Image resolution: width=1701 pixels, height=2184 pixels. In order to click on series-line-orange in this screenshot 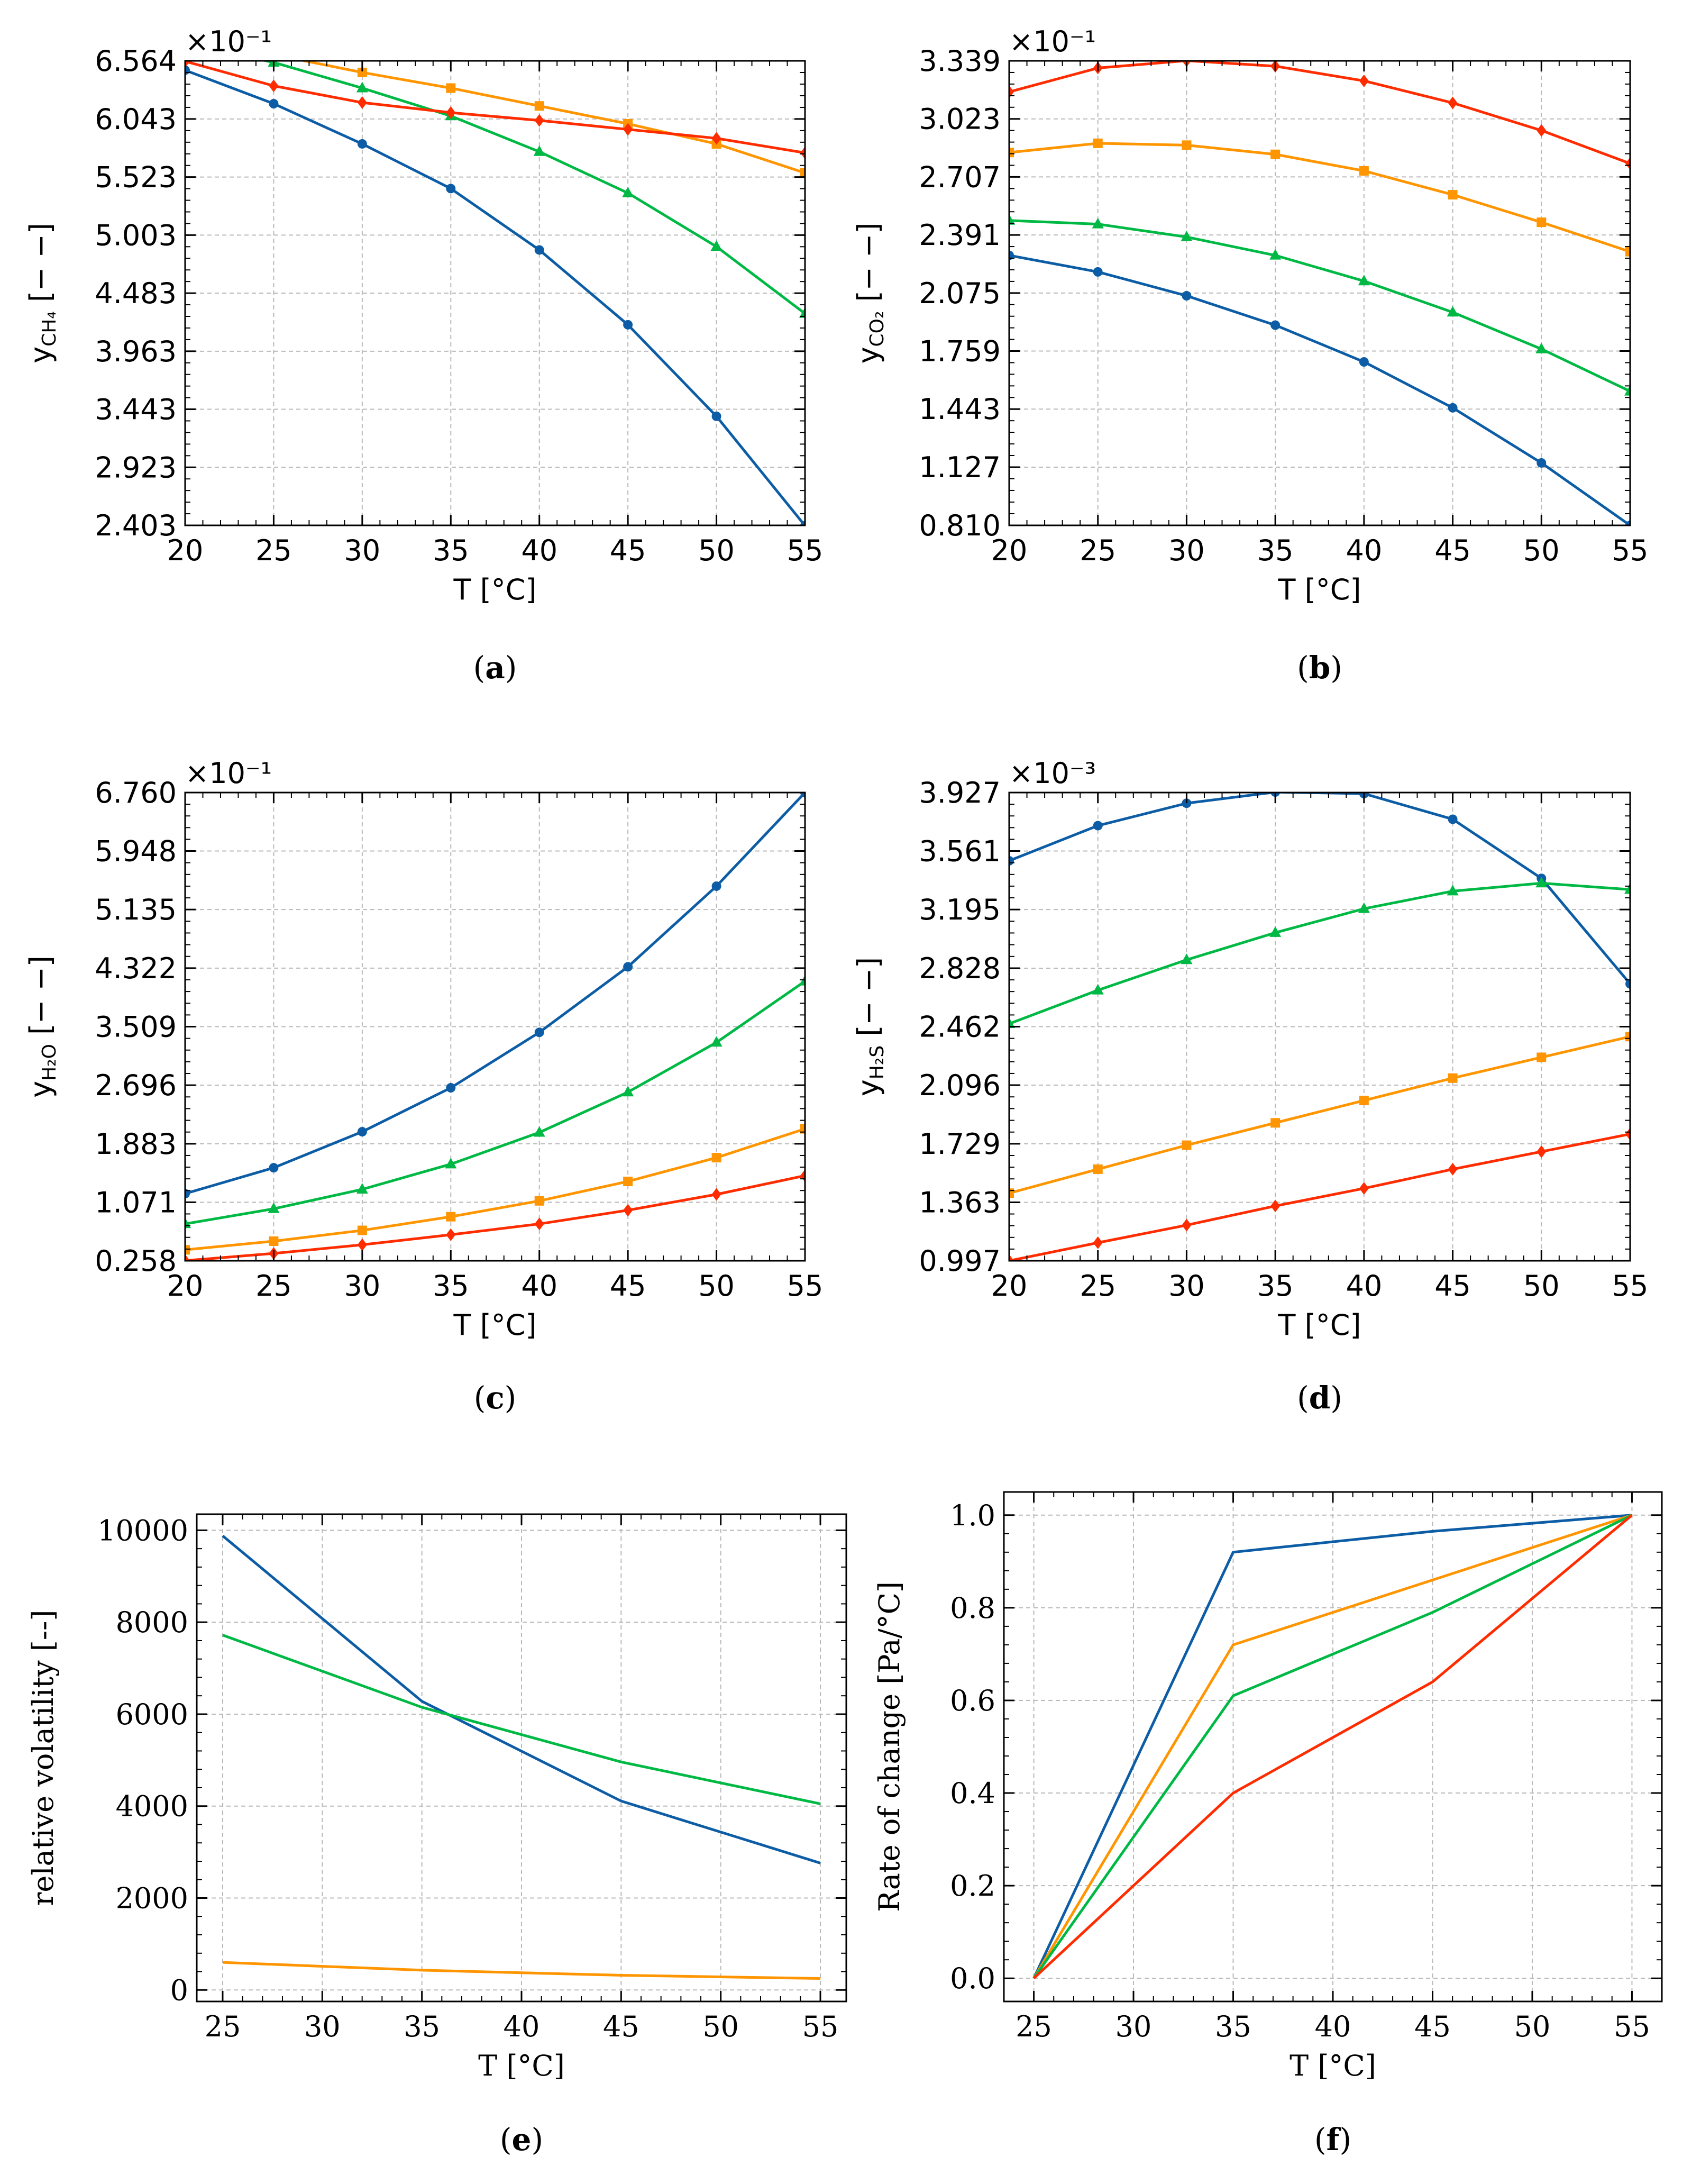, I will do `click(495, 1189)`.